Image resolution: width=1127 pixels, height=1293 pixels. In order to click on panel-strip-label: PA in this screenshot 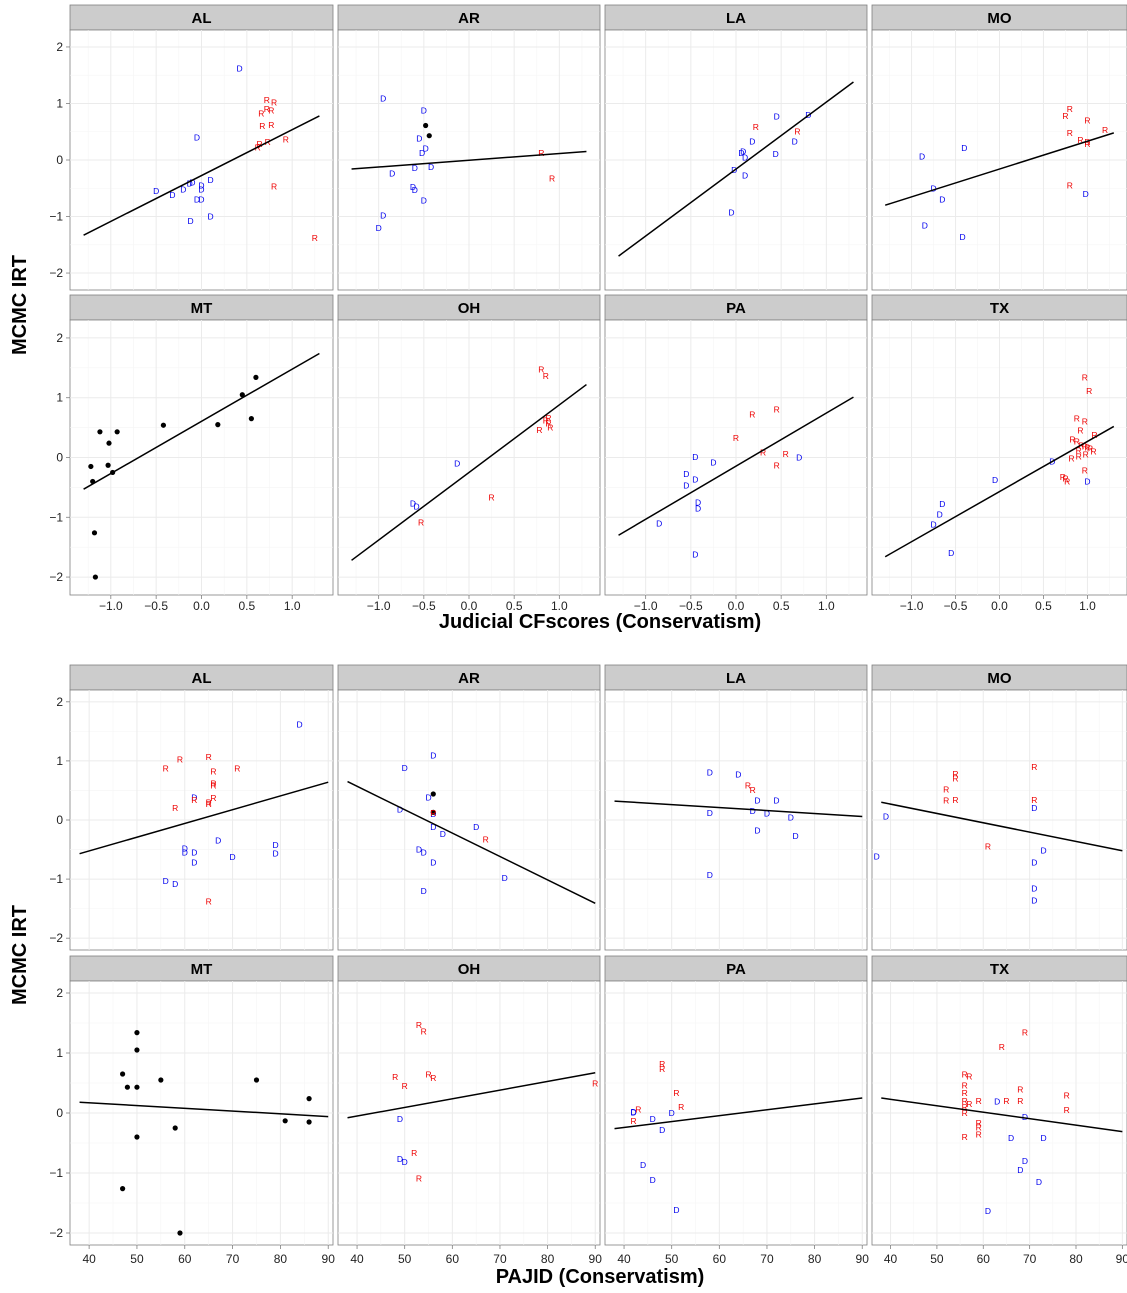, I will do `click(736, 969)`.